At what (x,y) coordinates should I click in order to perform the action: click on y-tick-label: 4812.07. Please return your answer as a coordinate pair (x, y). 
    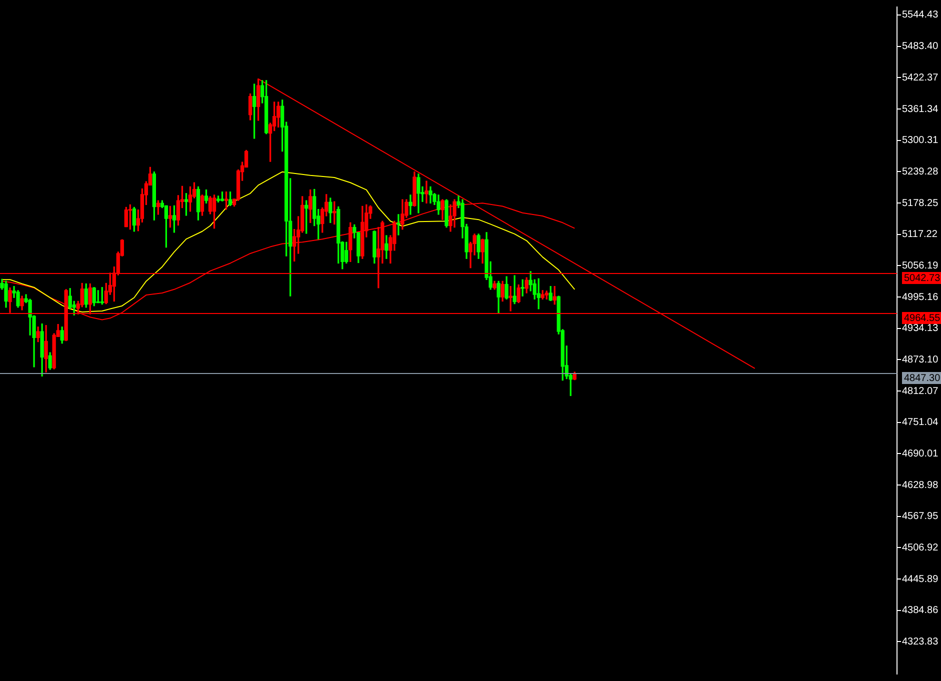
    Looking at the image, I should click on (920, 391).